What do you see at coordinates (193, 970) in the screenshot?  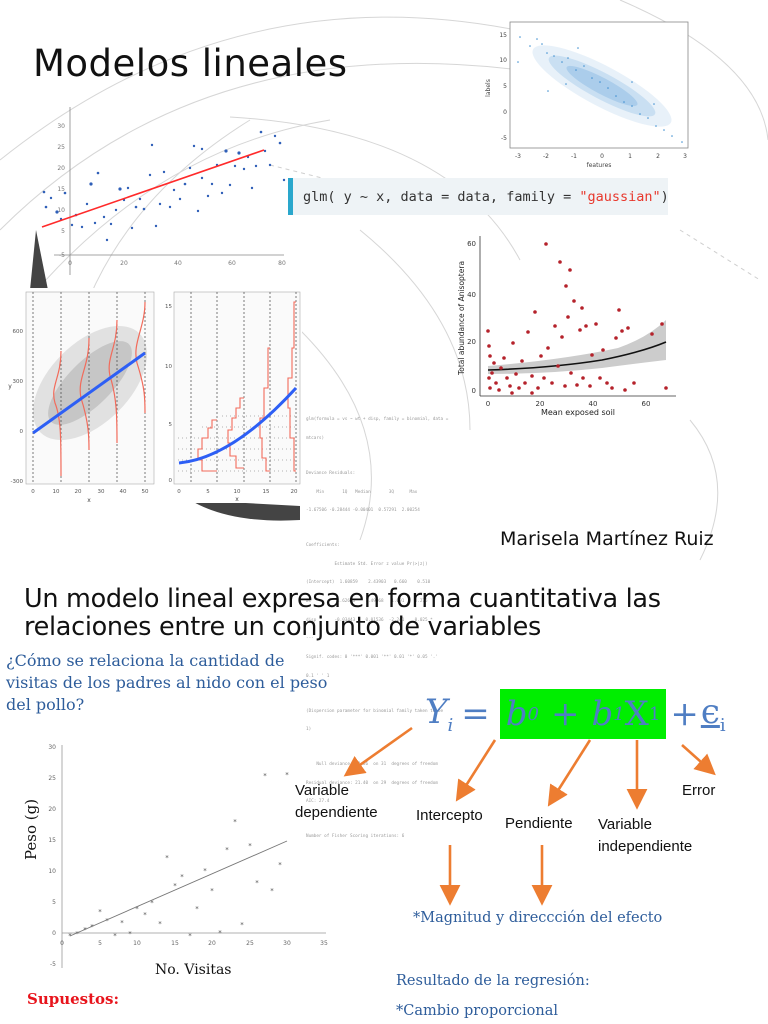 I see `x-axis-label: No. Visitas` at bounding box center [193, 970].